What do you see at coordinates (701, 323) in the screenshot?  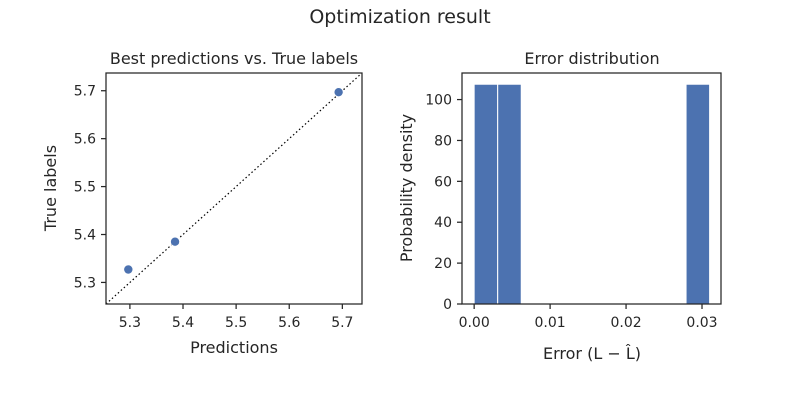 I see `histogram-xtick-label: 0.03` at bounding box center [701, 323].